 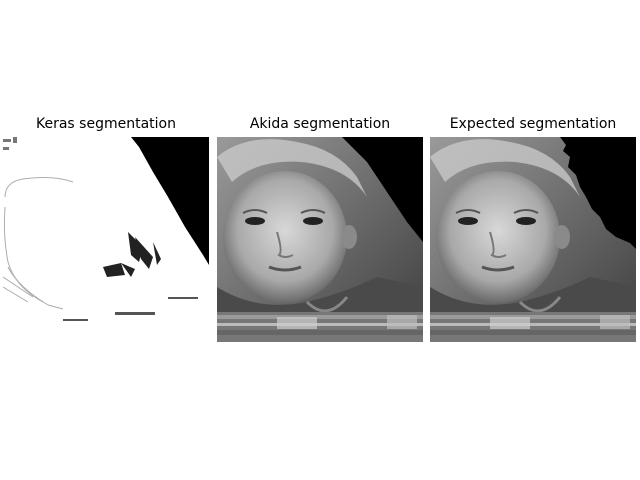 I want to click on expected-segmentation-image, so click(x=533, y=239).